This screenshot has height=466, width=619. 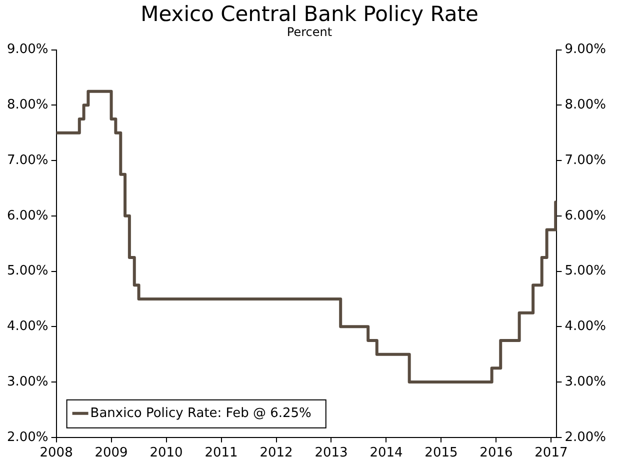 What do you see at coordinates (56, 453) in the screenshot?
I see `x-tick-label: 2008` at bounding box center [56, 453].